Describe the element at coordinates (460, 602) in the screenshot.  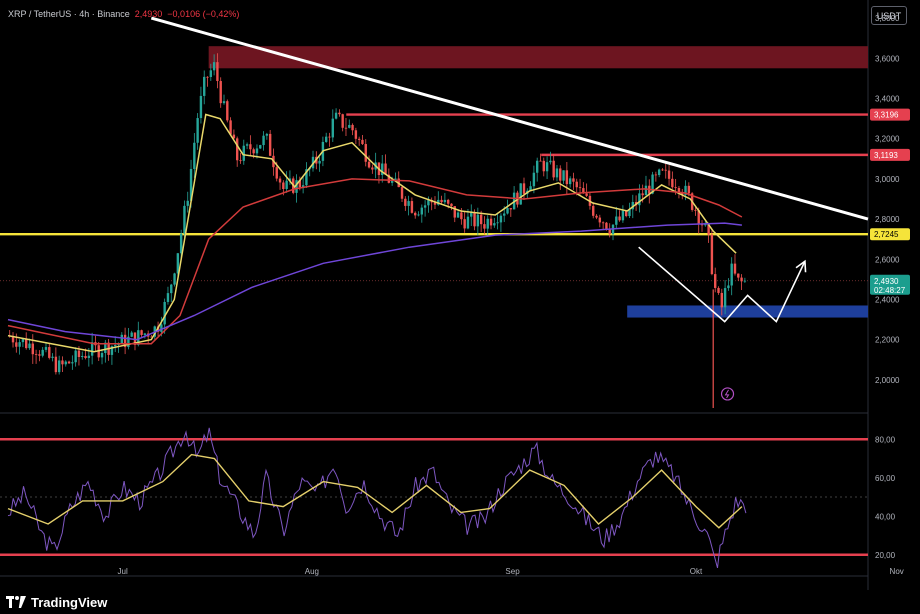
I see `footer-bar: TradingView` at that location.